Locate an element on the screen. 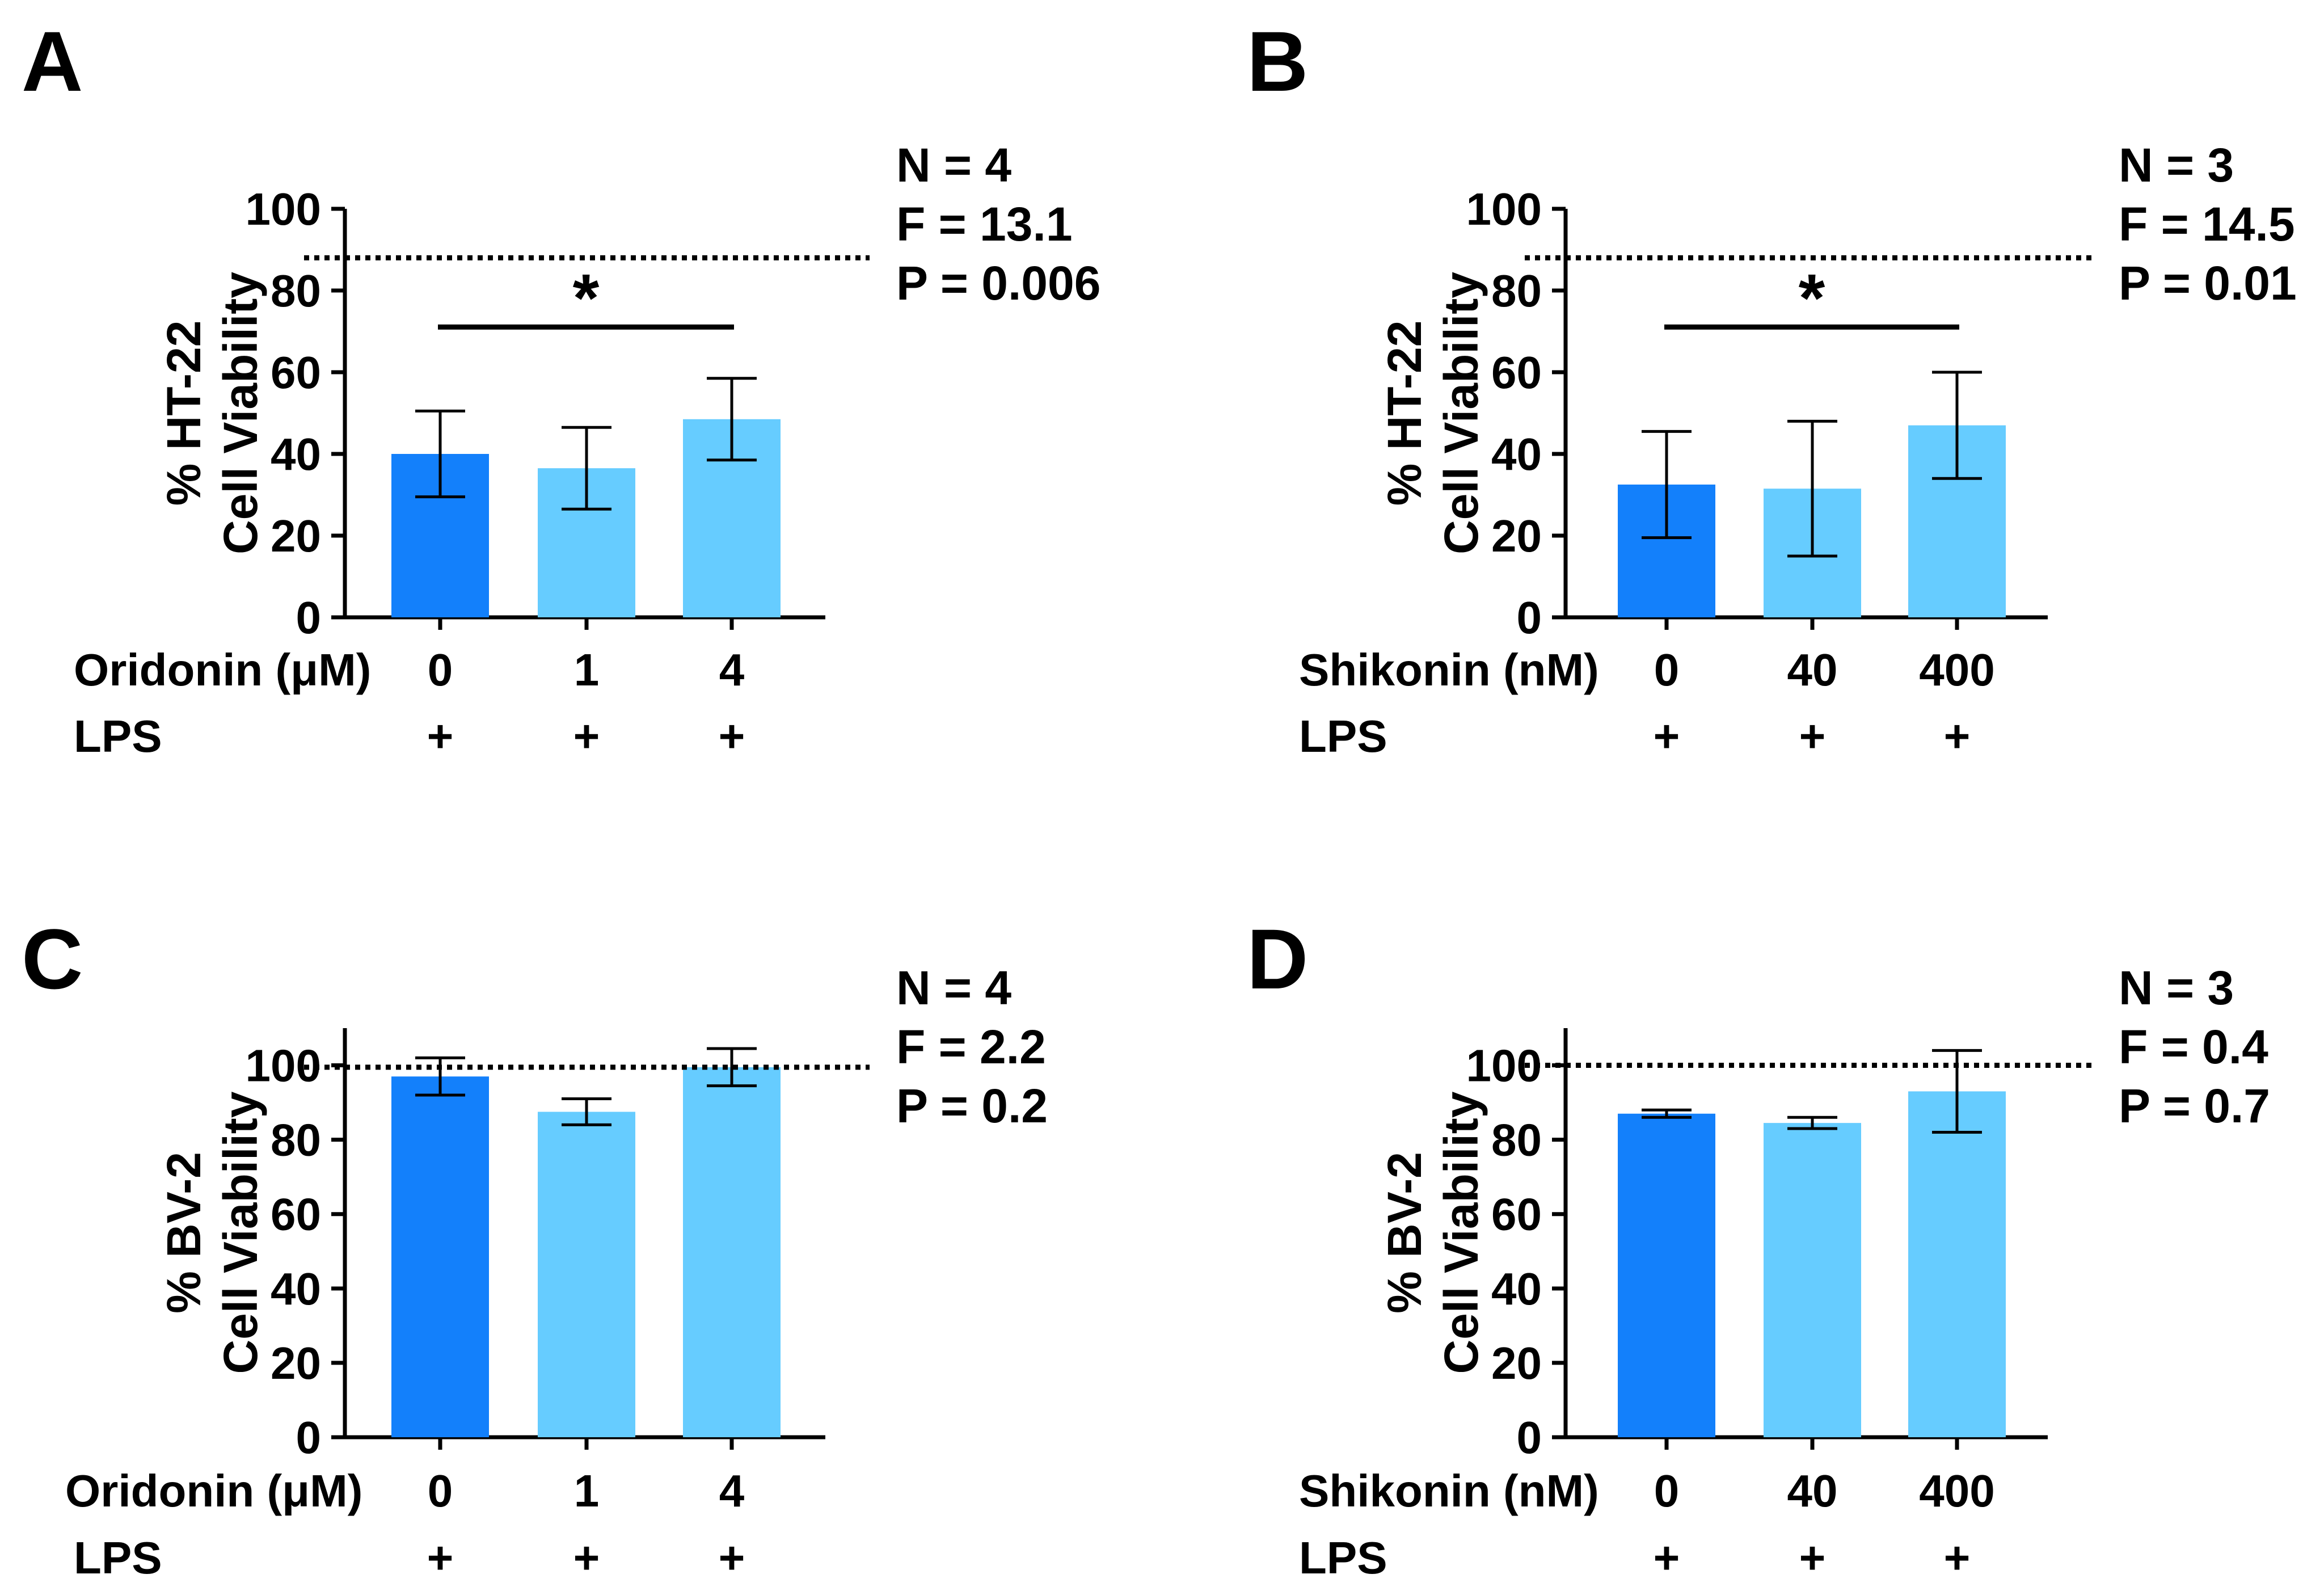 The width and height of the screenshot is (2324, 1591). stat-line: F = 14.5 is located at coordinates (2207, 224).